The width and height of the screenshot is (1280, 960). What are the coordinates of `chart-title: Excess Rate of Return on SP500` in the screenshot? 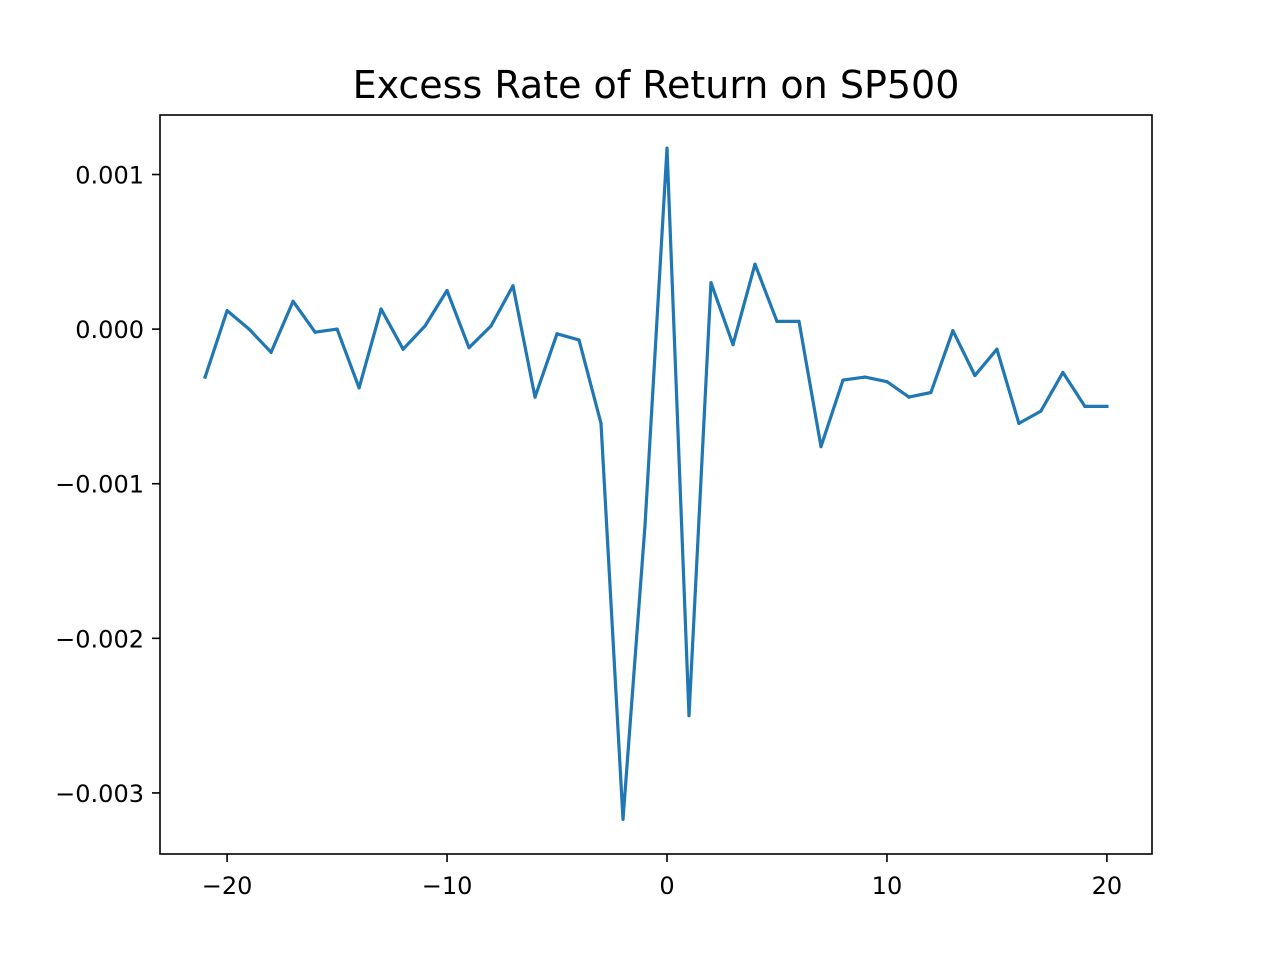 It's located at (656, 85).